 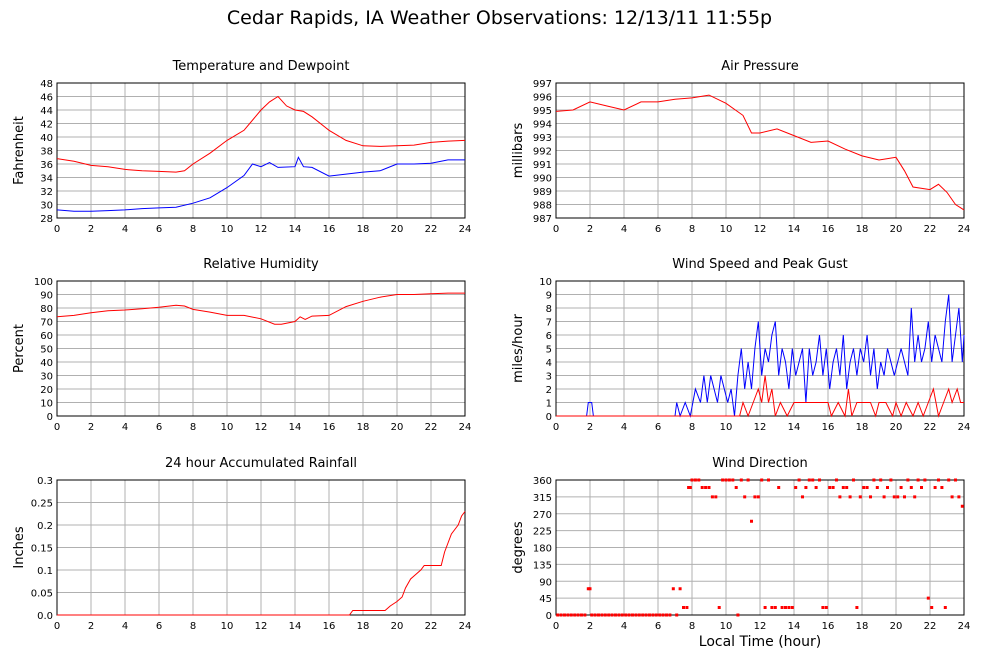 I want to click on y-axis-label: Percent, so click(x=19, y=348).